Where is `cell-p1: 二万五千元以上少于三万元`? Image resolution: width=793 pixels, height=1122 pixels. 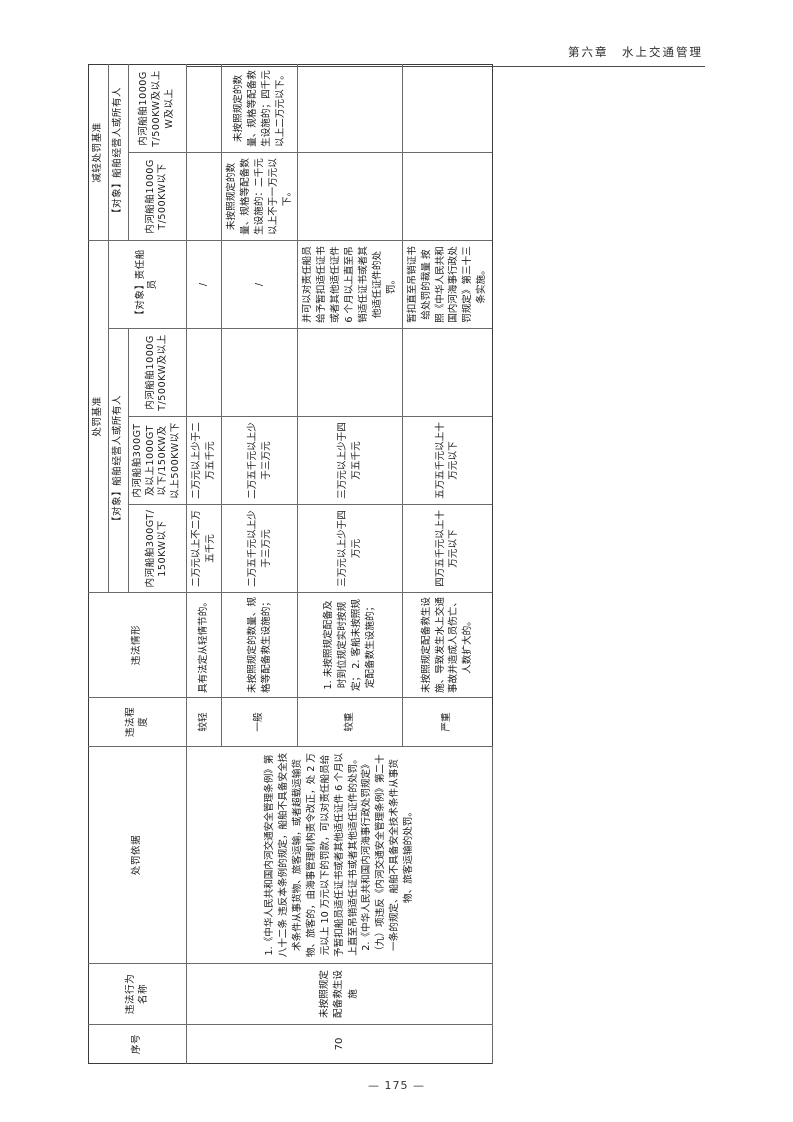 cell-p1: 二万五千元以上少于三万元 is located at coordinates (259, 548).